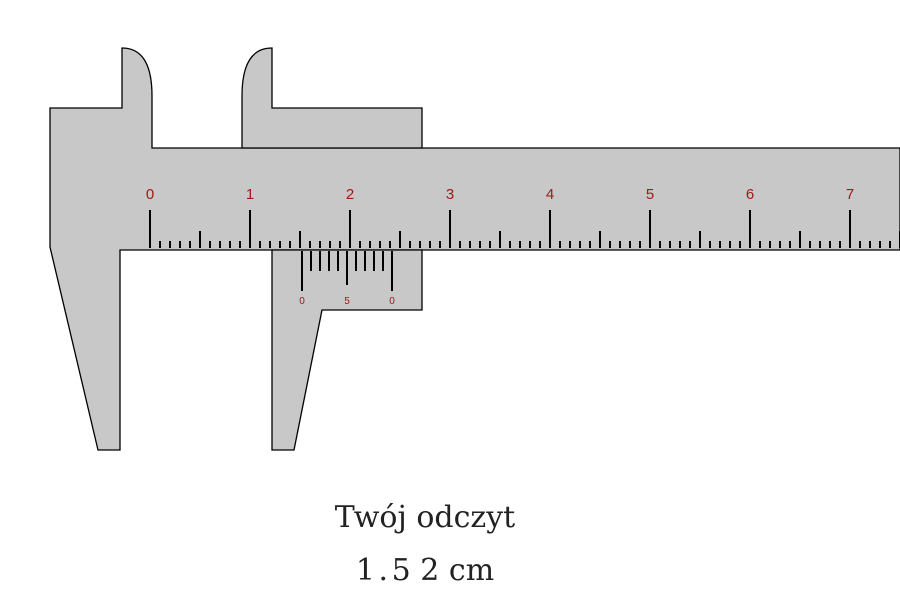  I want to click on readout-label: Twój odczyt, so click(425, 517).